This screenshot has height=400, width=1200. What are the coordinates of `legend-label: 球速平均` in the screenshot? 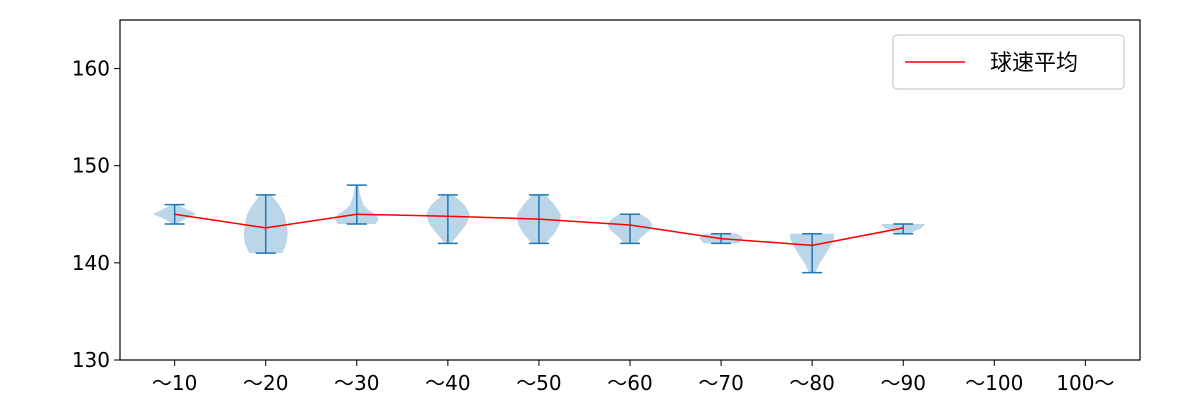 It's located at (1034, 63).